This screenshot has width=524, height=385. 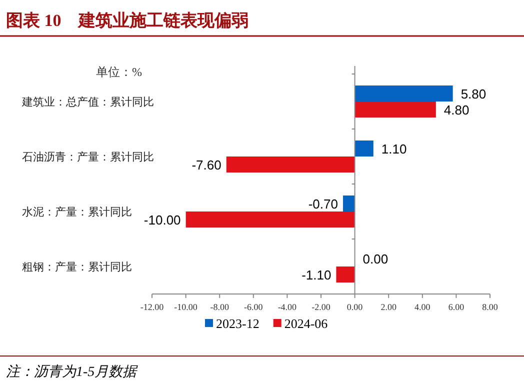 What do you see at coordinates (422, 307) in the screenshot?
I see `x-tick-label: 4.00` at bounding box center [422, 307].